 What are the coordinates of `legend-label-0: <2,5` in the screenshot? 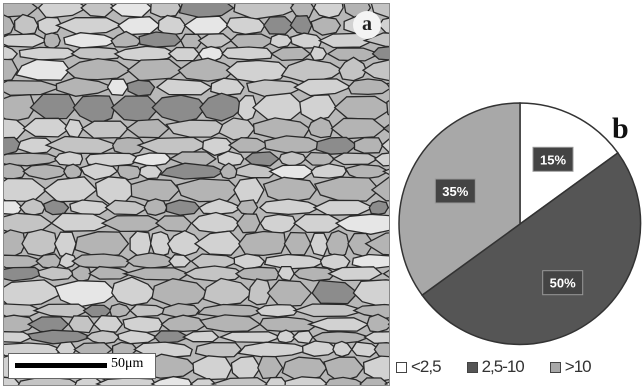 It's located at (426, 366).